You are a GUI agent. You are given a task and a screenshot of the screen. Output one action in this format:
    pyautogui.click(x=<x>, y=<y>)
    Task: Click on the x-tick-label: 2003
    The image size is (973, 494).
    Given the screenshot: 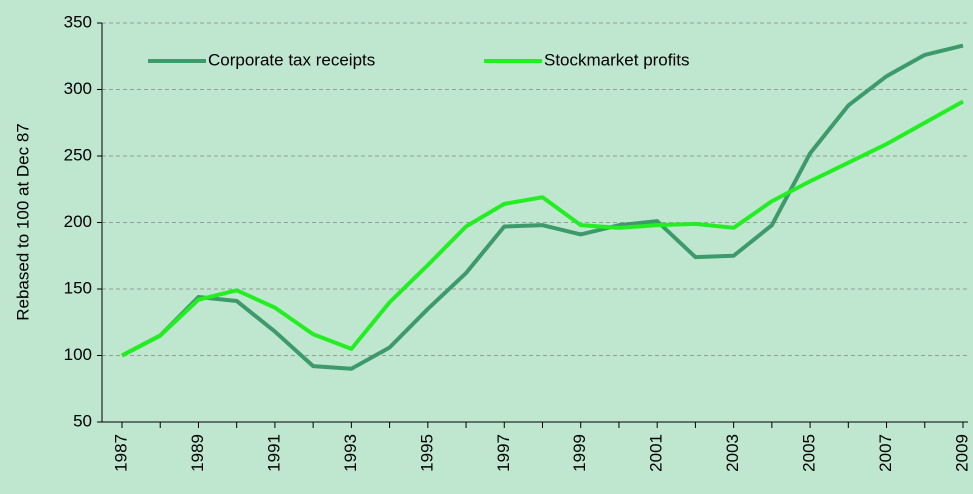 What is the action you would take?
    pyautogui.click(x=732, y=453)
    